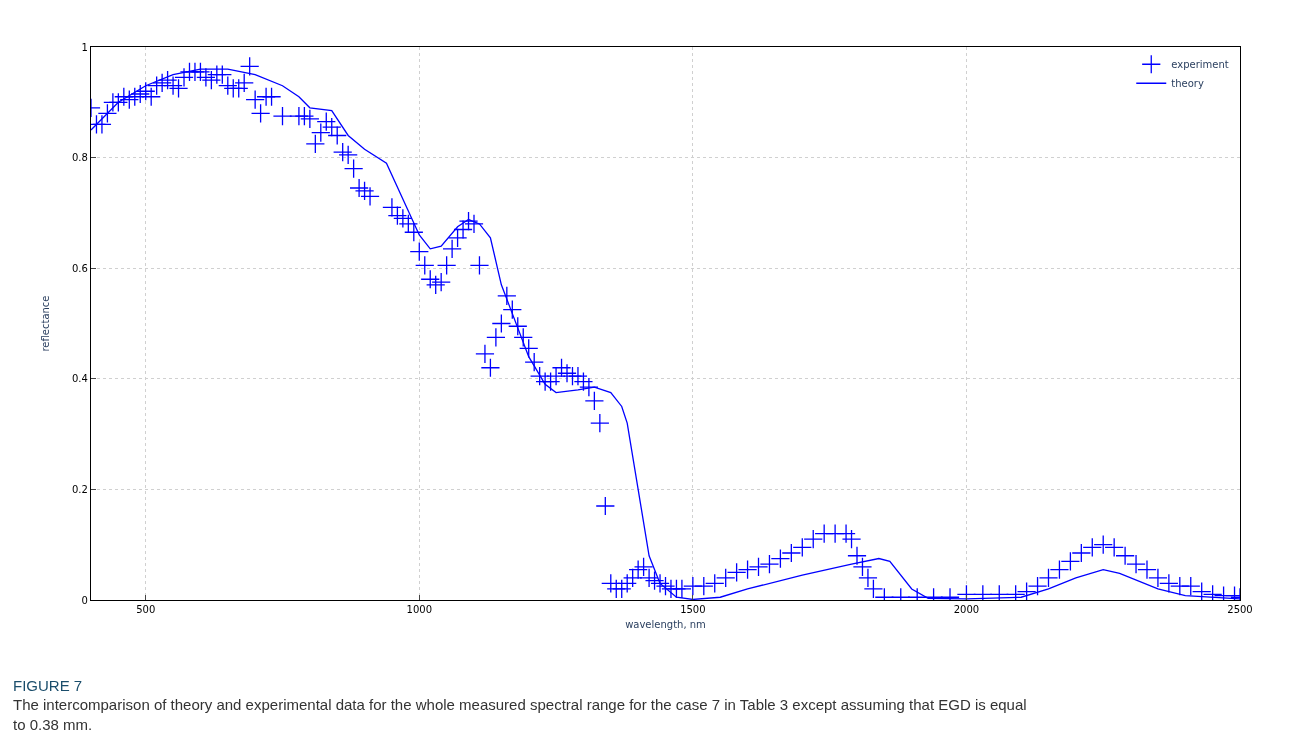  Describe the element at coordinates (1187, 84) in the screenshot. I see `legend-label: theory` at that location.